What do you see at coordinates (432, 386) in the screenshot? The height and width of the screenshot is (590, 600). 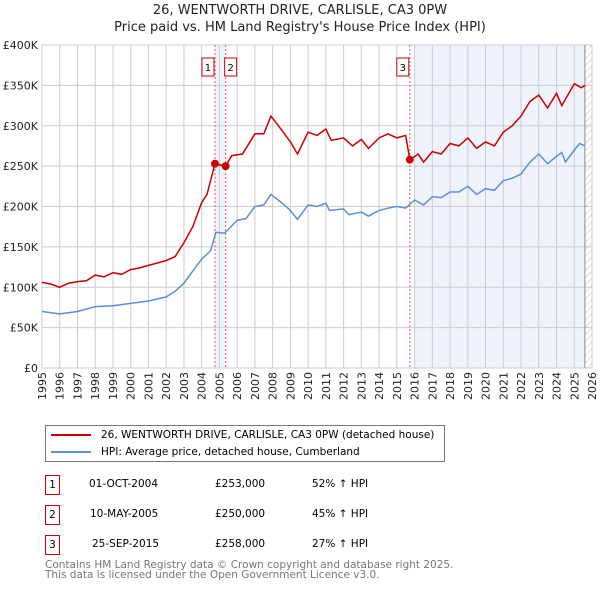 I see `x-tick-label: 2017` at bounding box center [432, 386].